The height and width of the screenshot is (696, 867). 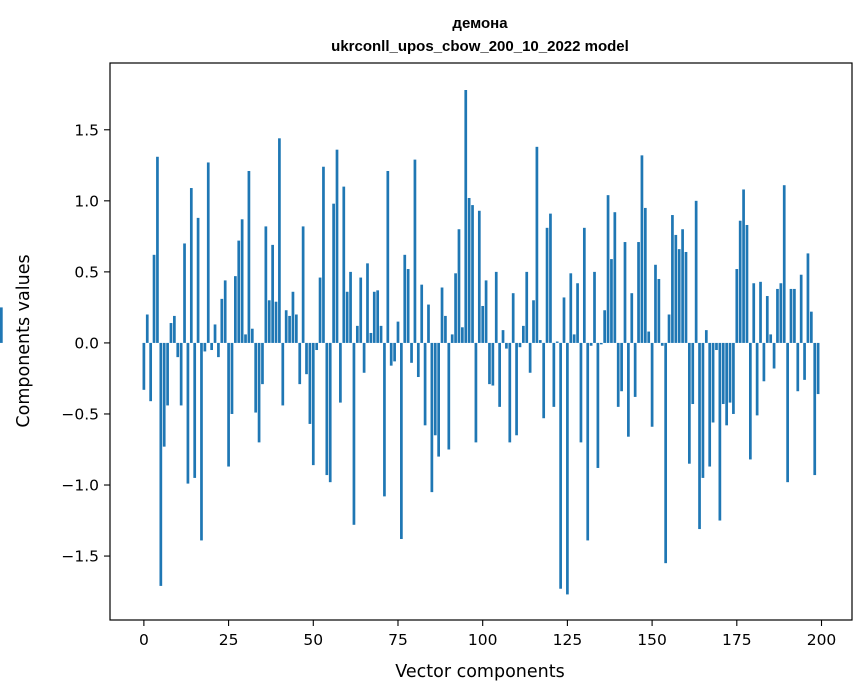 What do you see at coordinates (483, 640) in the screenshot?
I see `x-tick-label: 100` at bounding box center [483, 640].